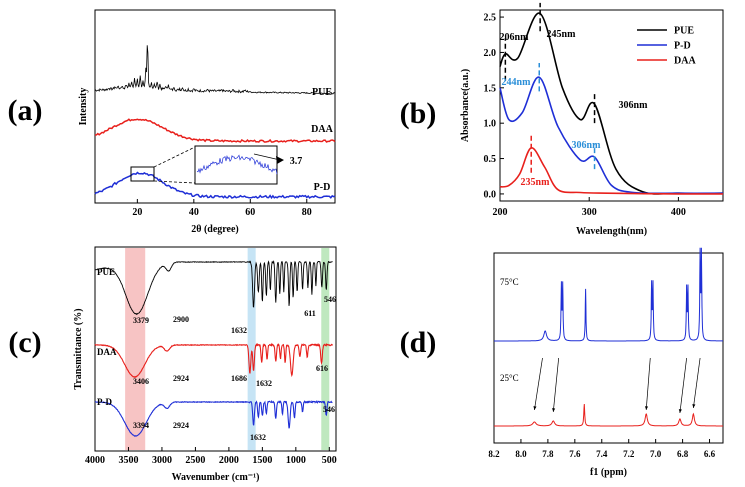  What do you see at coordinates (24, 342) in the screenshot?
I see `panel-letter-c: (c)` at bounding box center [24, 342].